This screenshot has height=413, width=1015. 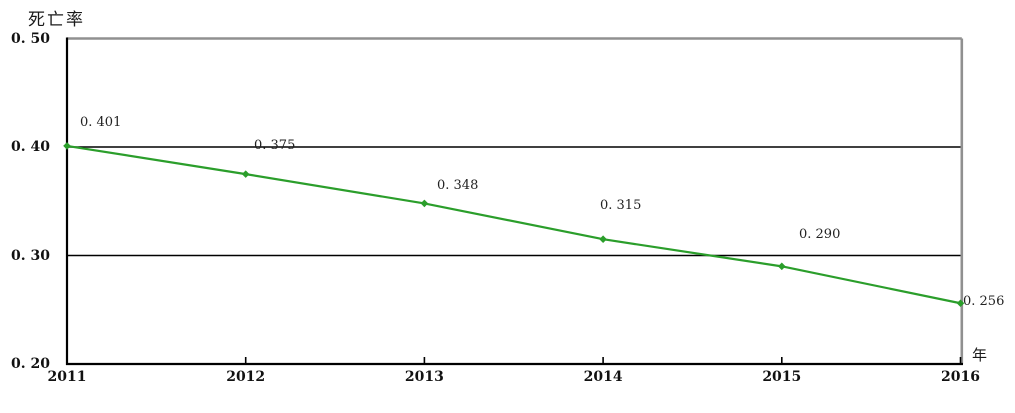 I want to click on y-tick-label: 0. 50, so click(x=30, y=38).